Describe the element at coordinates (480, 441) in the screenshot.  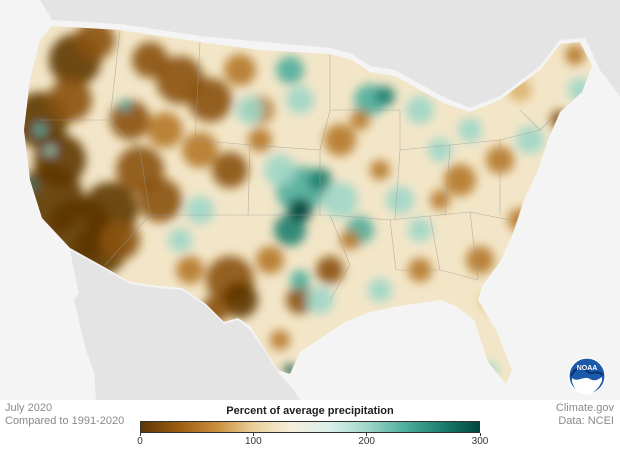
I see `legend-tick-300: 300` at that location.